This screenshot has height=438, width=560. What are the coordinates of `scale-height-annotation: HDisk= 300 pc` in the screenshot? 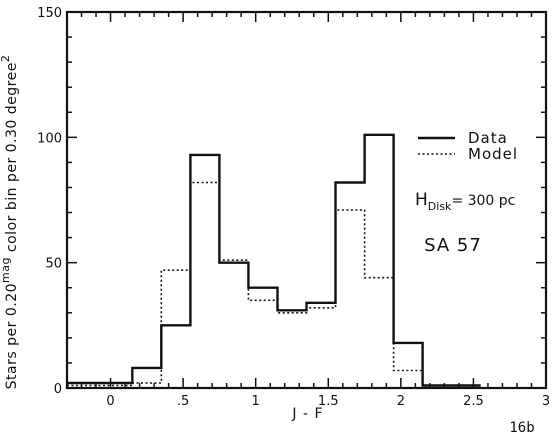 It's located at (465, 201).